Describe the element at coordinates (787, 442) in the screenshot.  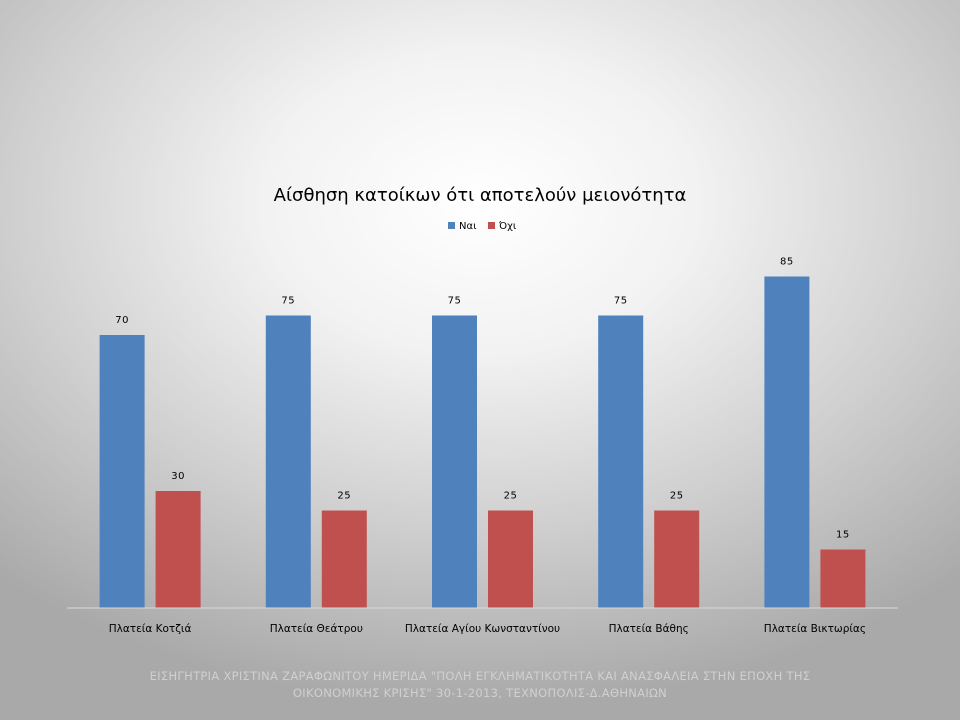
I see `bar-ναι-5` at that location.